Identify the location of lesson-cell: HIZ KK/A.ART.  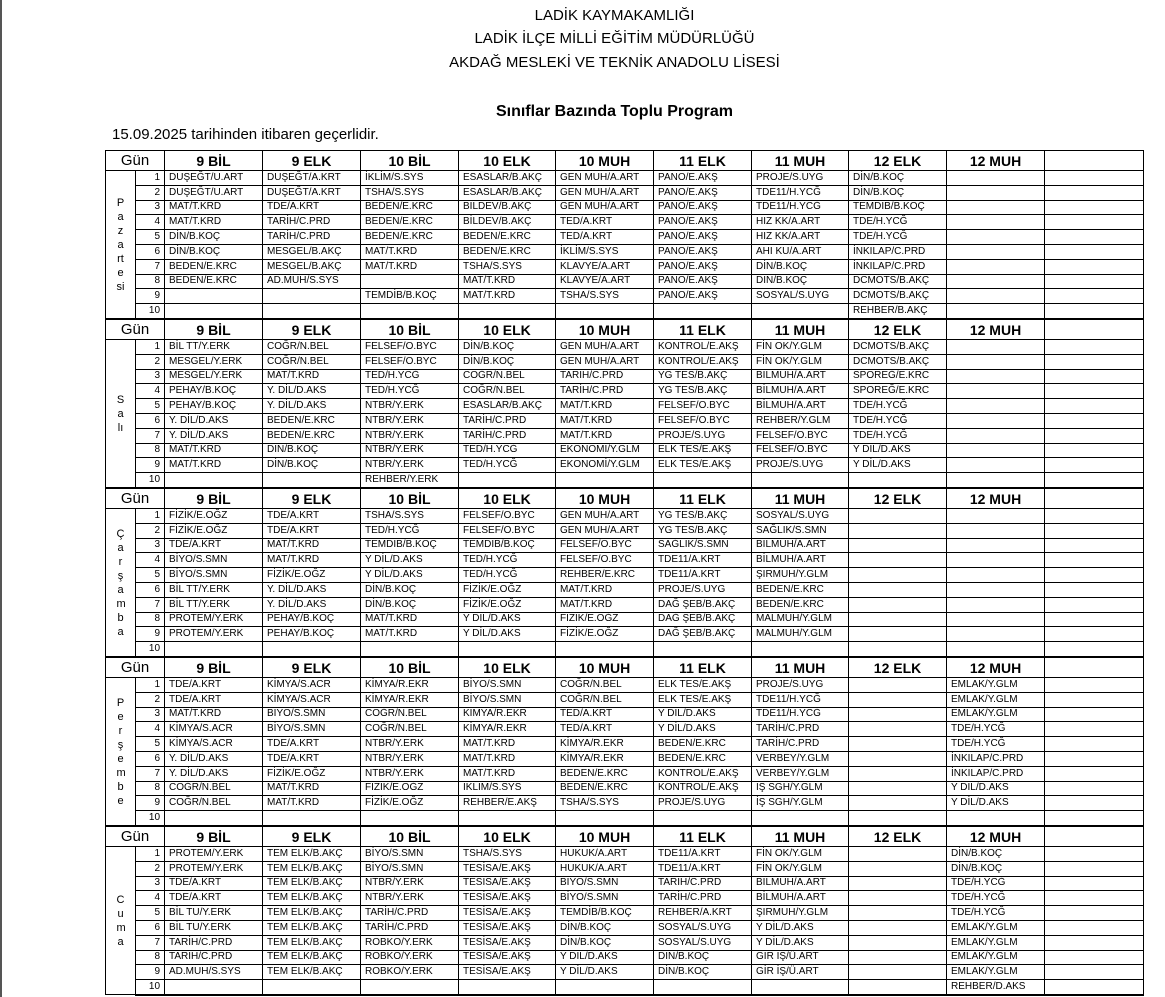
(800, 222).